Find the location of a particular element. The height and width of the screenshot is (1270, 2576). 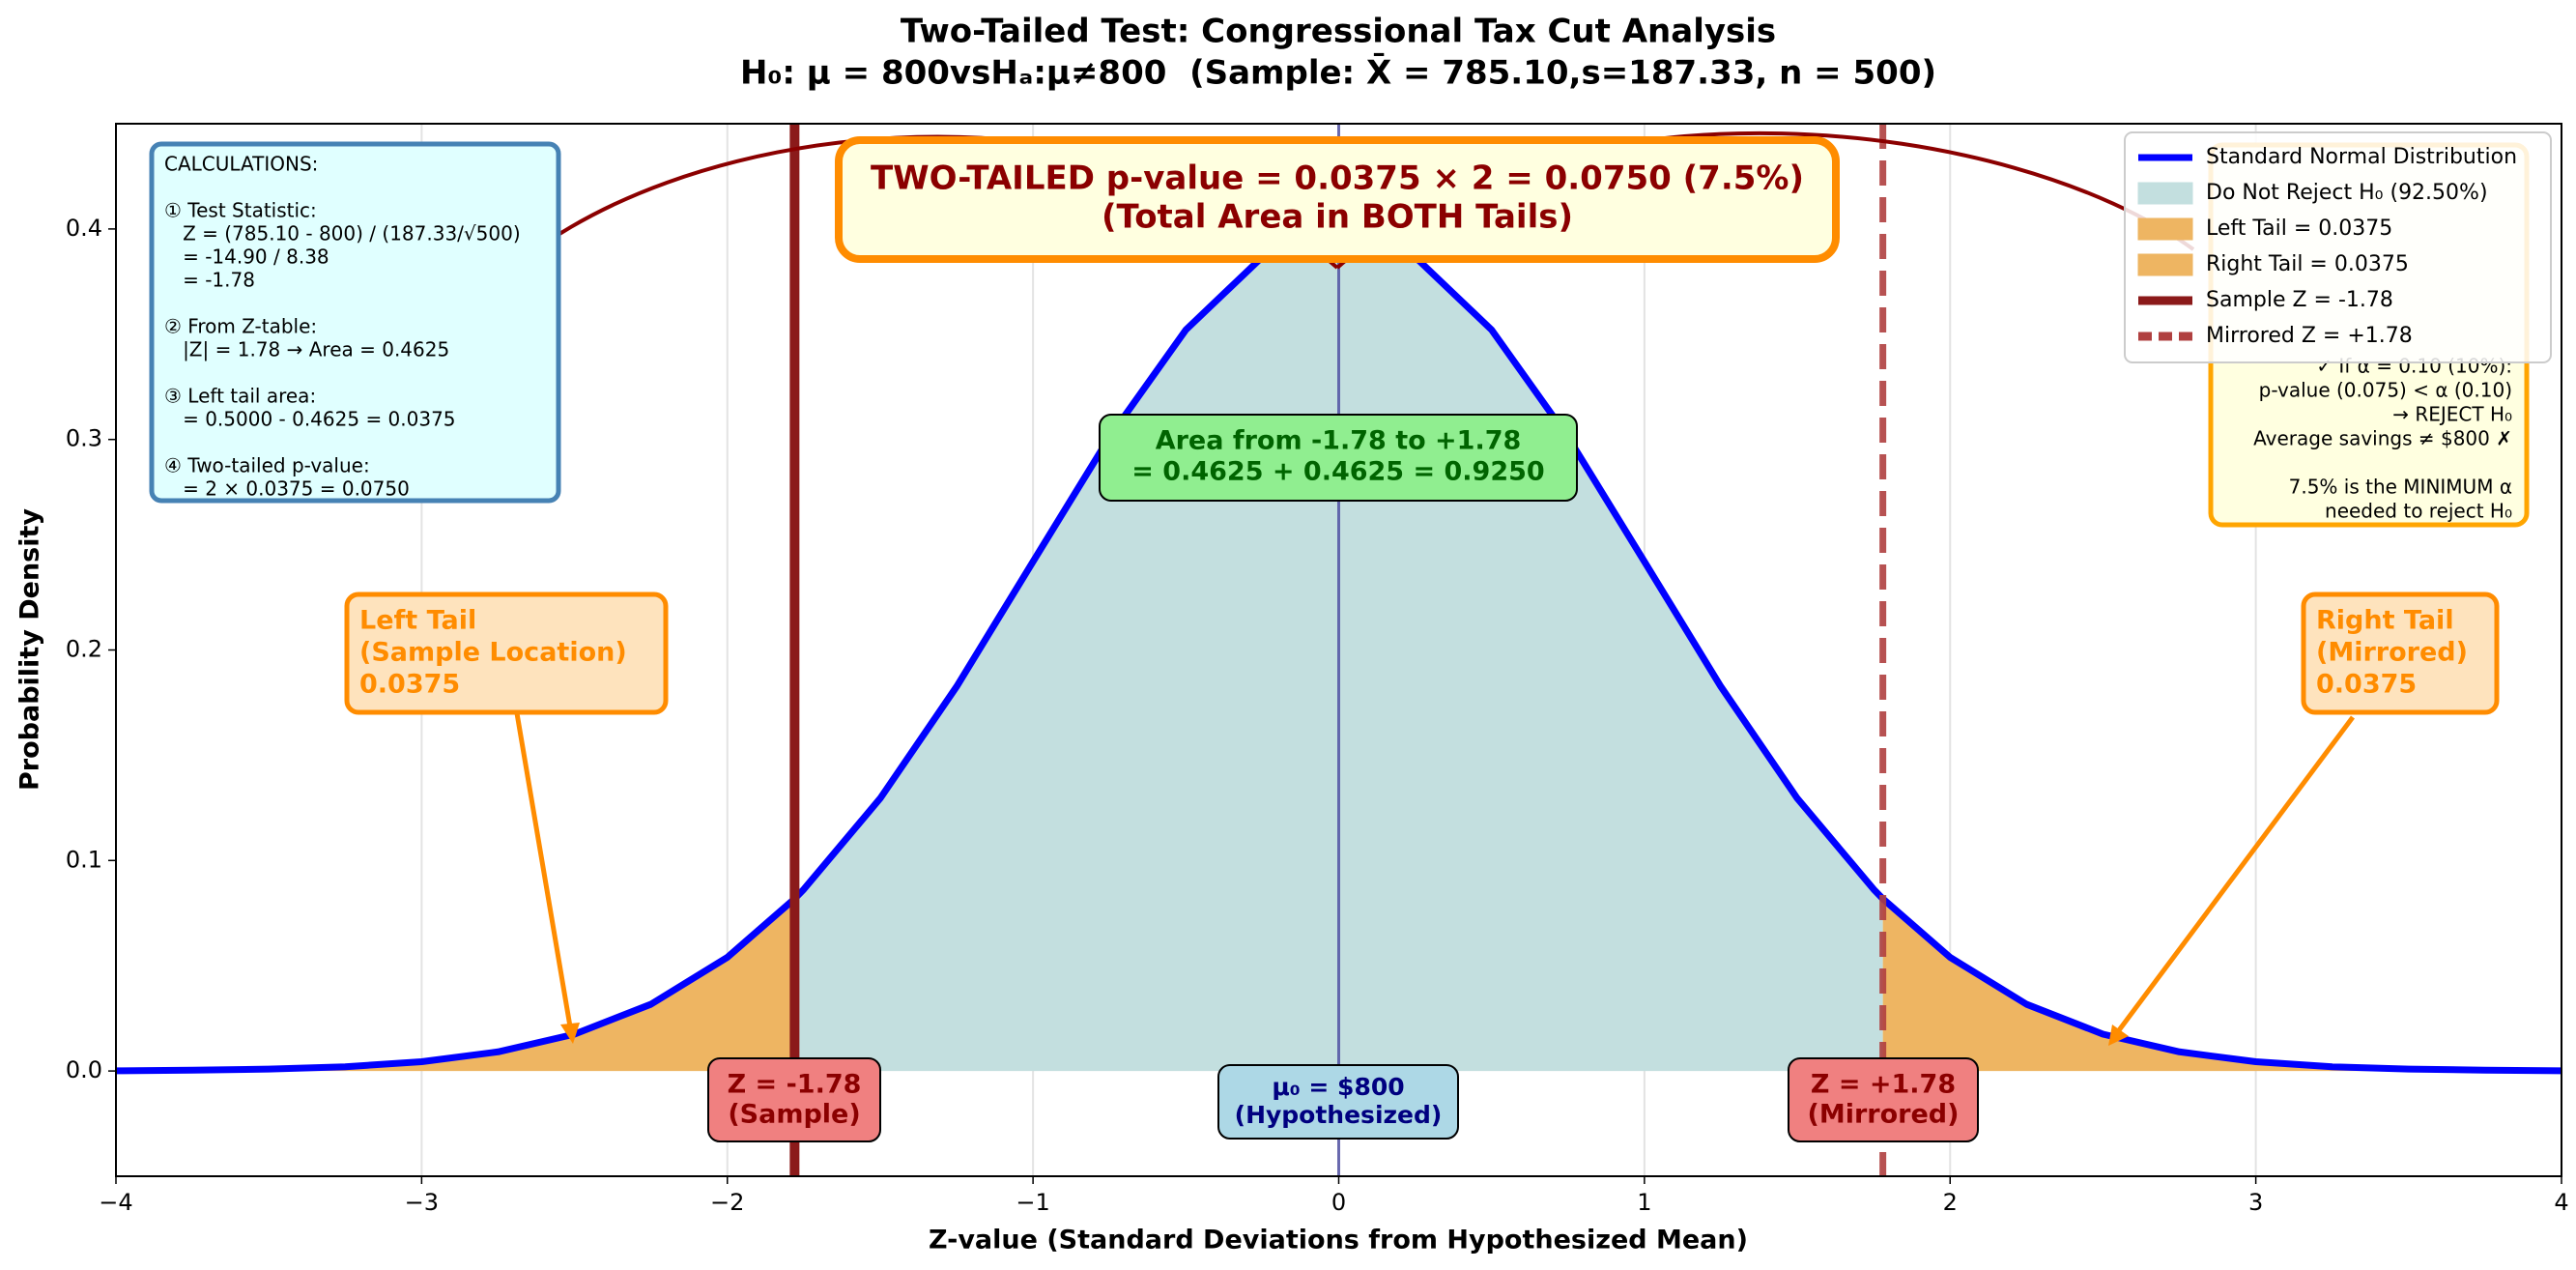

mu-box is located at coordinates (1338, 1102).